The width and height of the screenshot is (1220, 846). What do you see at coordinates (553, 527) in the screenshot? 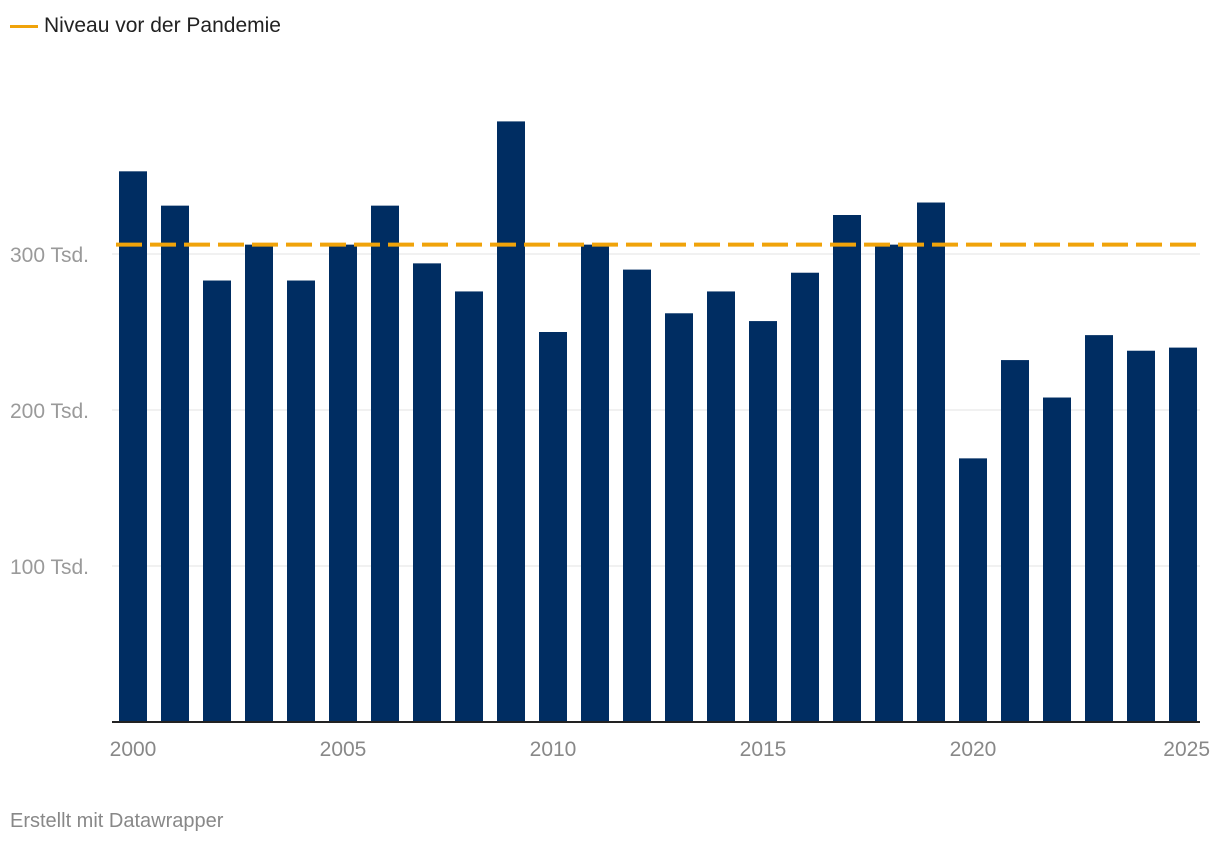
I see `bar-2010` at bounding box center [553, 527].